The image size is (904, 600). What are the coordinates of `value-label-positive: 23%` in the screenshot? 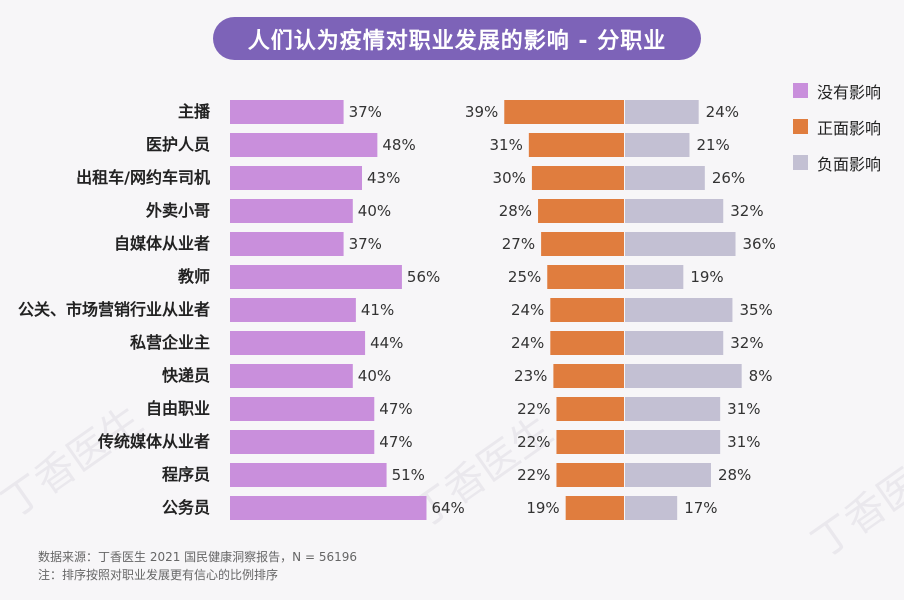 It's located at (530, 376).